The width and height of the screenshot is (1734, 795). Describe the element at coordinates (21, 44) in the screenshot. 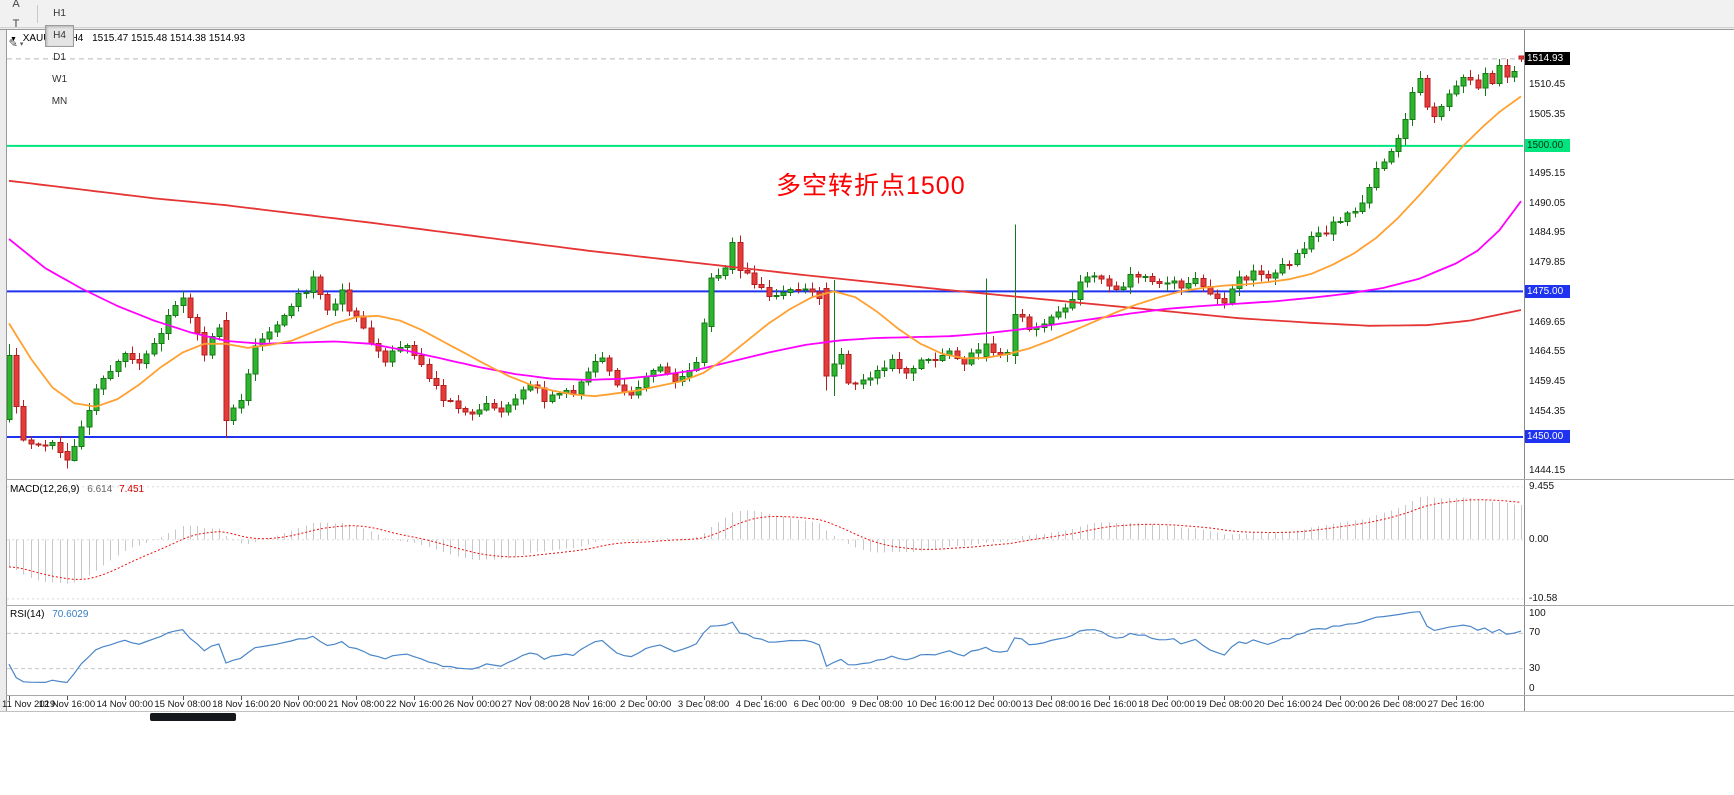

I see `dropdown-caret-icon: ▾` at that location.